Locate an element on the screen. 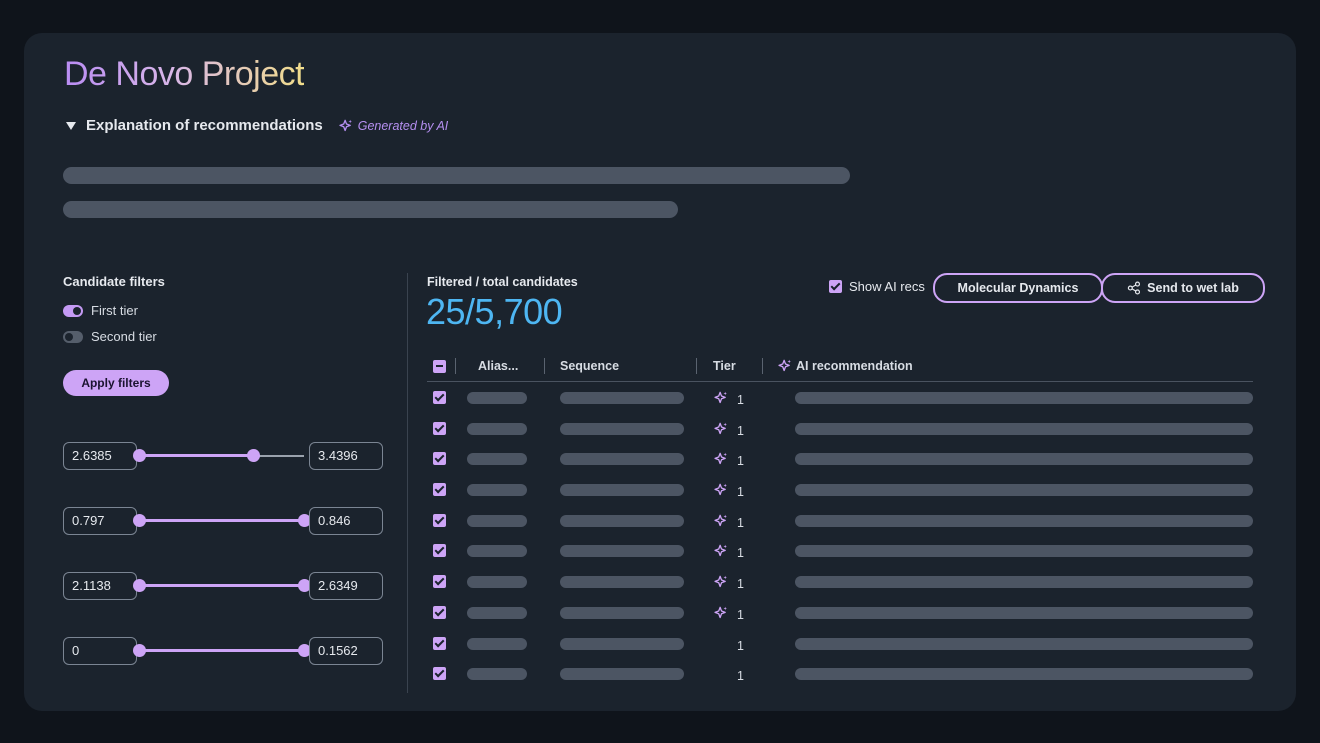  toggle-second-tier: Second tier is located at coordinates (110, 336).